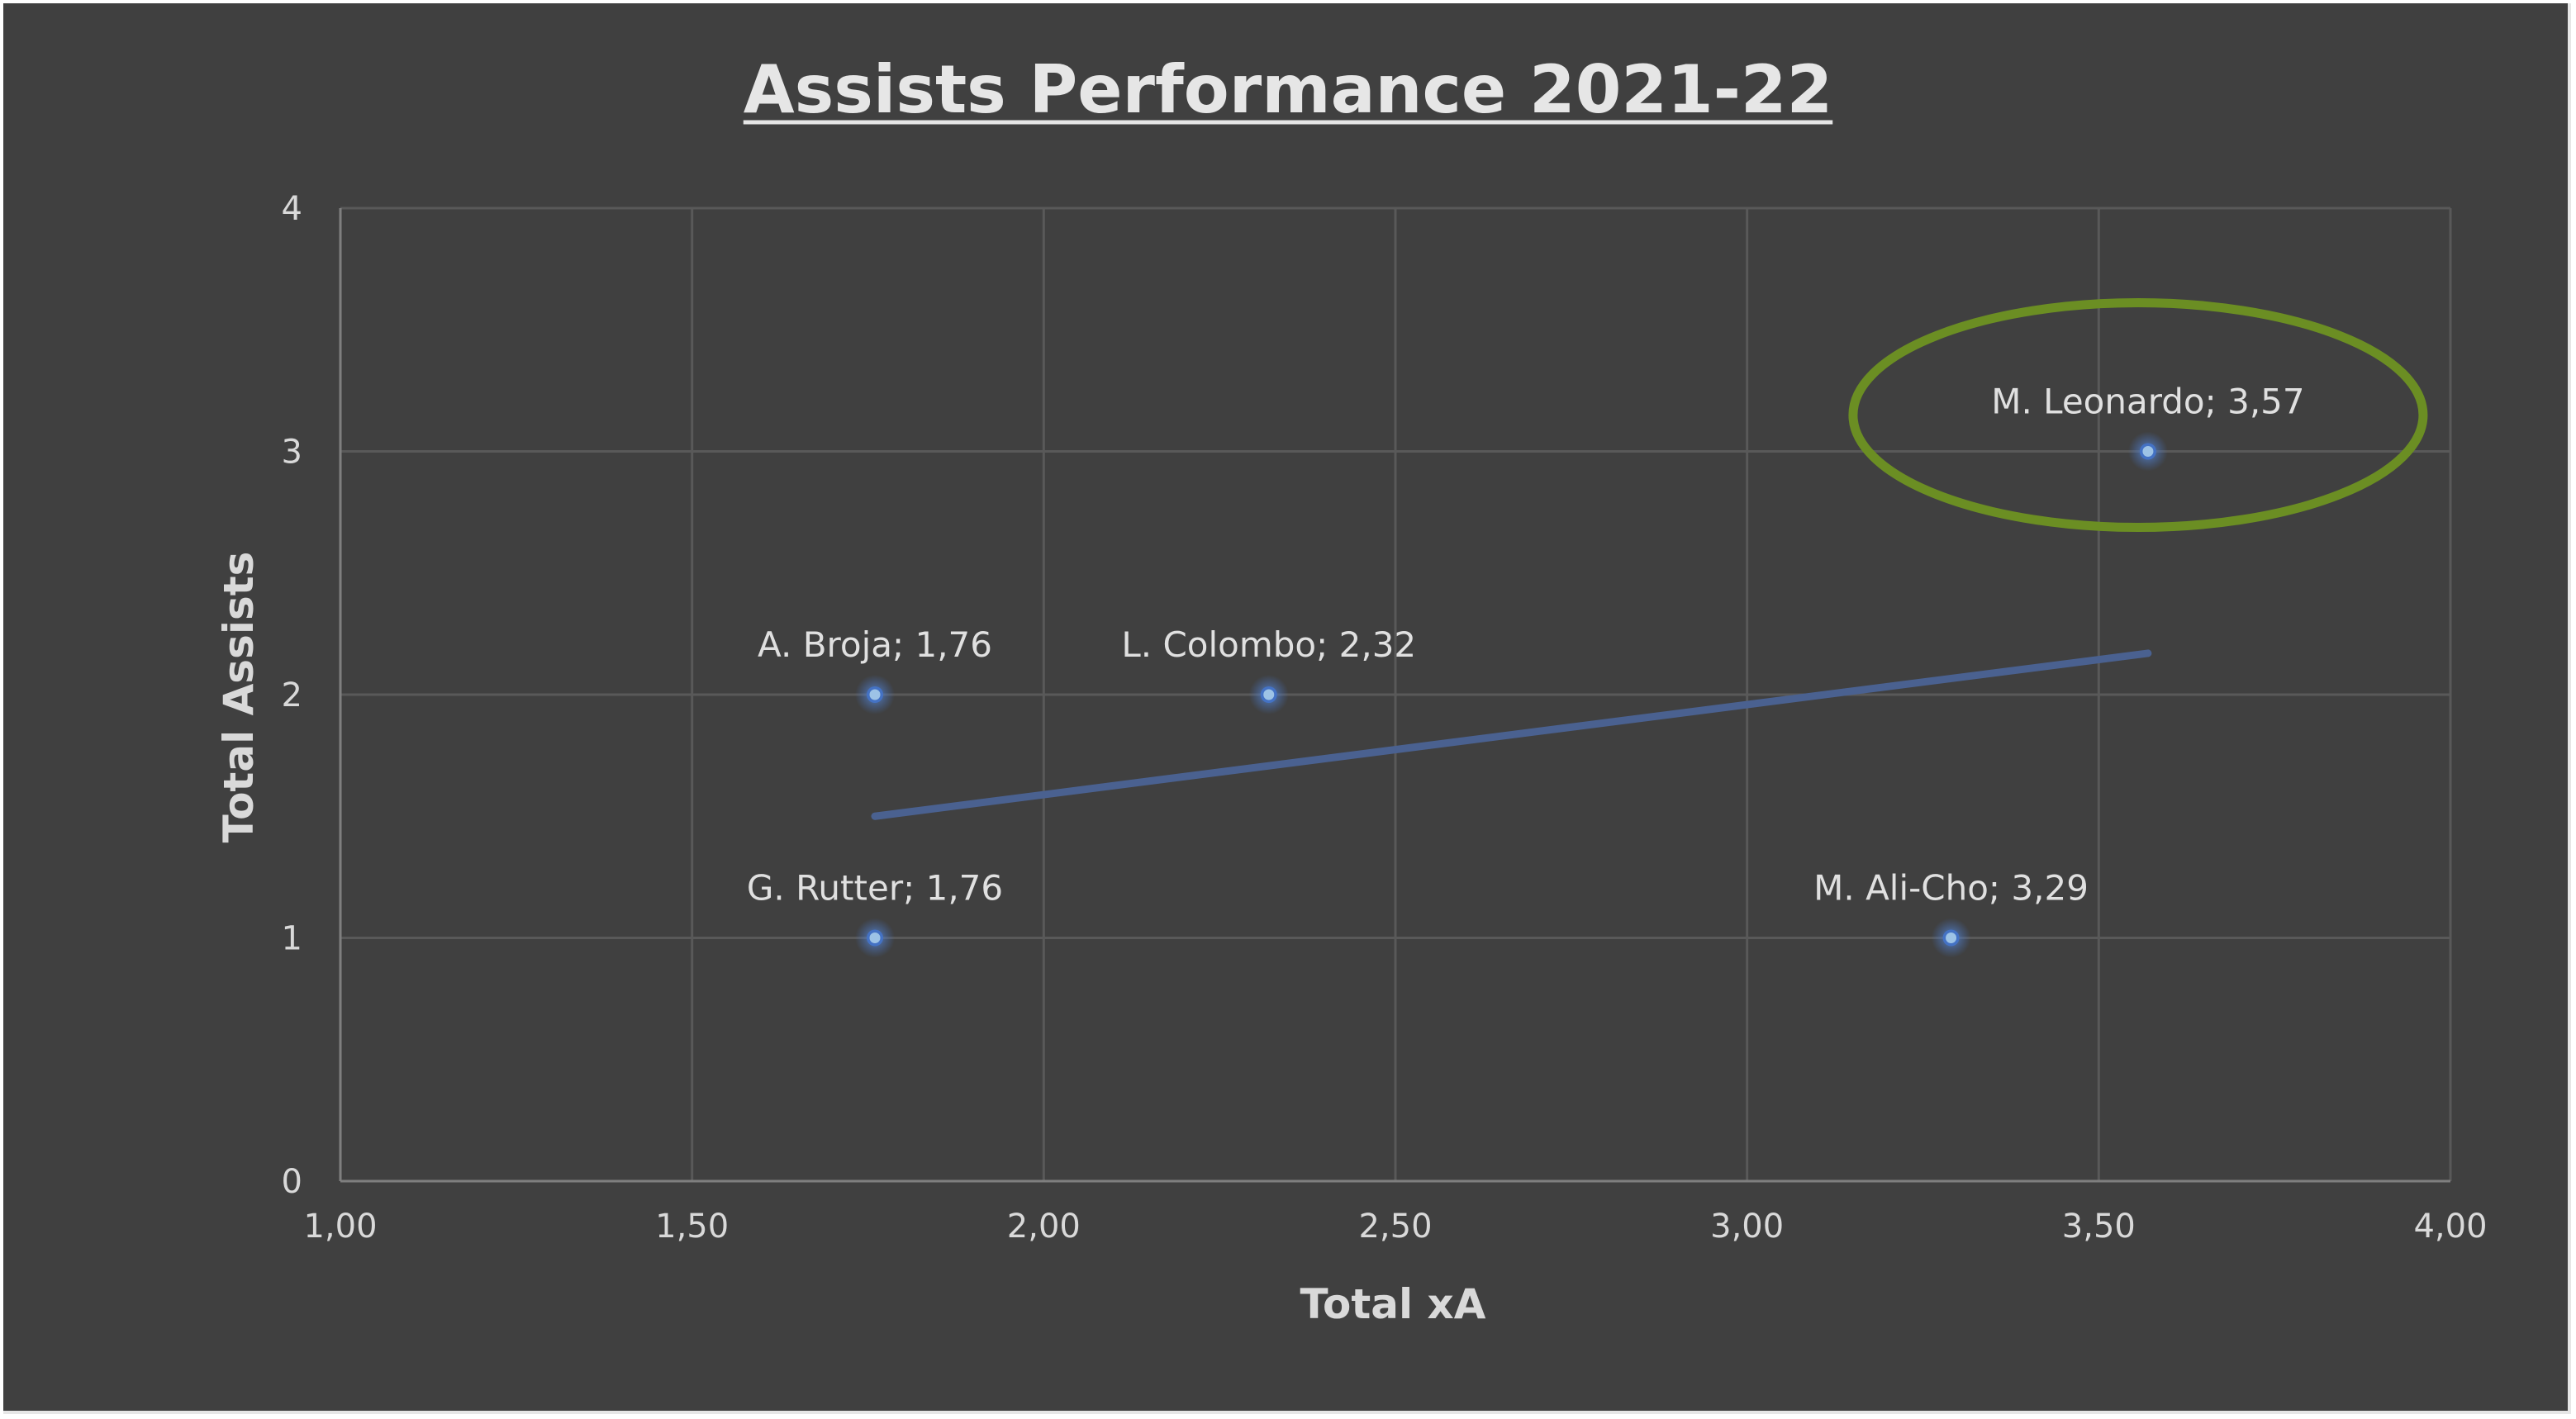  What do you see at coordinates (1747, 1227) in the screenshot?
I see `x-tick-label: 3,00` at bounding box center [1747, 1227].